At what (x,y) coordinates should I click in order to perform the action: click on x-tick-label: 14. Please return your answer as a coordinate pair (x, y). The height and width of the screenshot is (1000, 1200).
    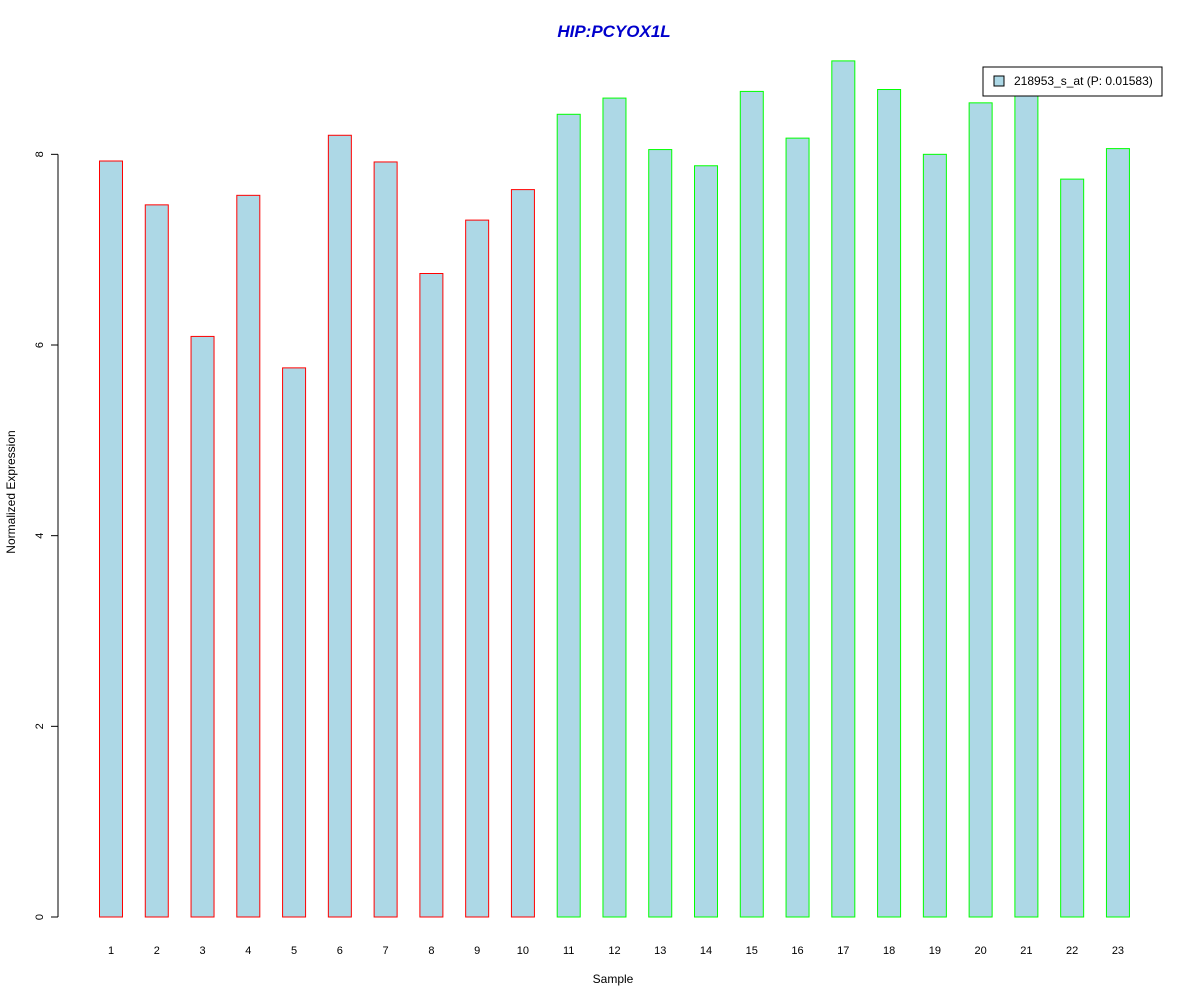
    Looking at the image, I should click on (706, 951).